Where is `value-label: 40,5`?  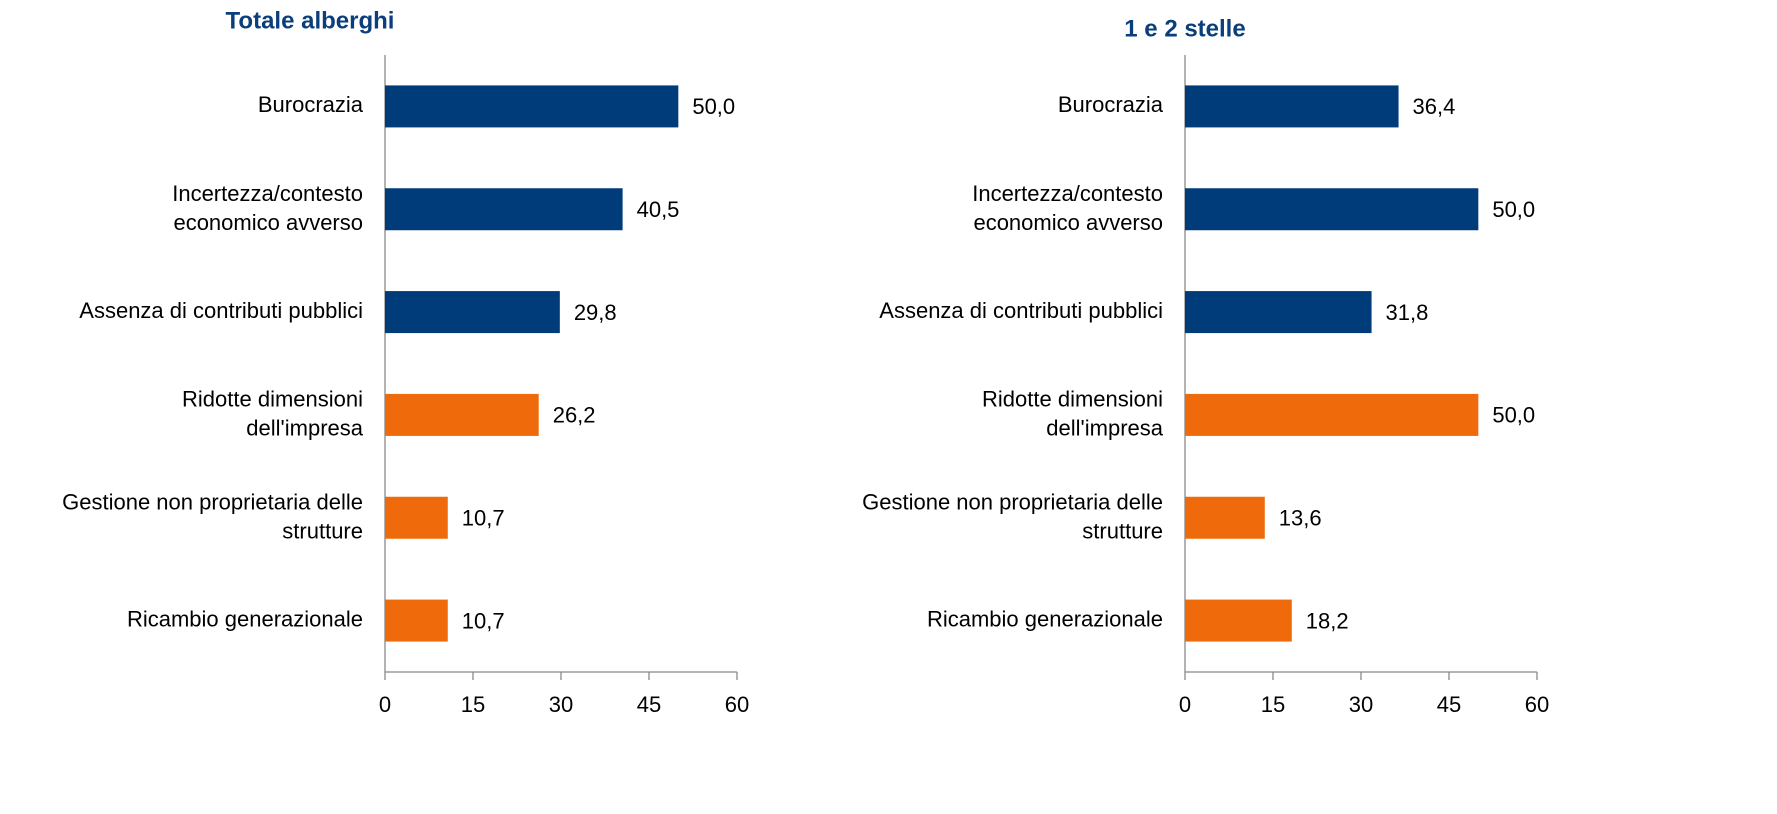
value-label: 40,5 is located at coordinates (658, 209).